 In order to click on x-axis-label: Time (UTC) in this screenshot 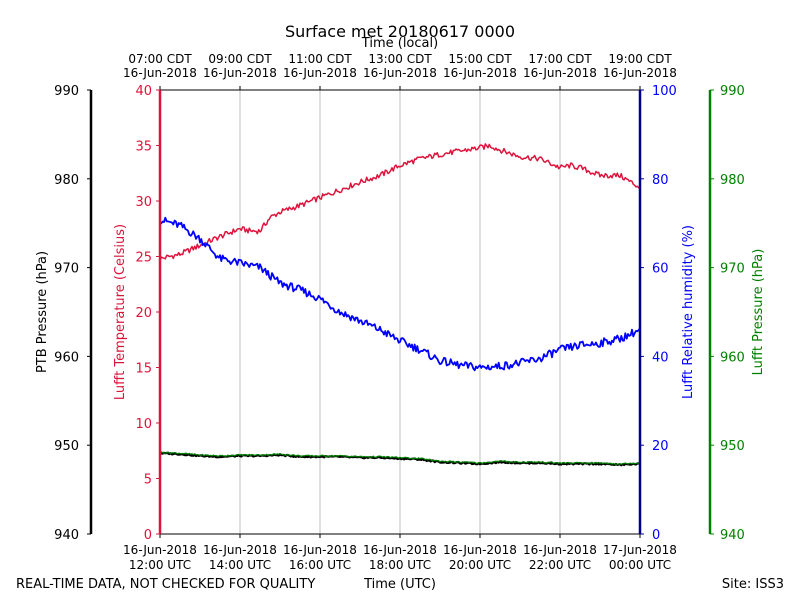, I will do `click(399, 584)`.